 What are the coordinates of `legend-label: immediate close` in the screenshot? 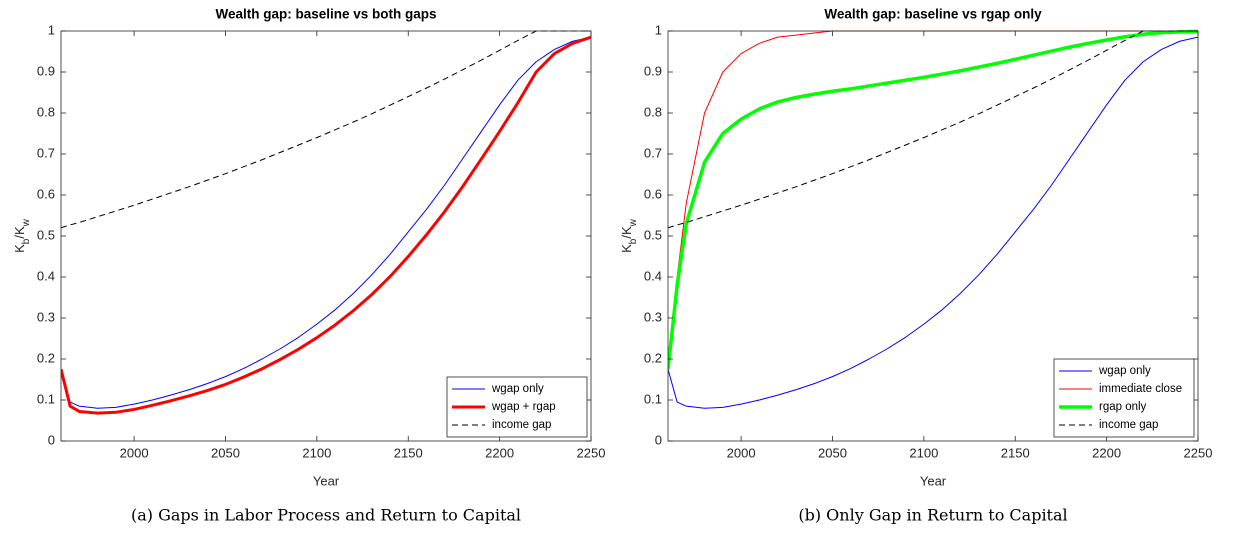 It's located at (1140, 389).